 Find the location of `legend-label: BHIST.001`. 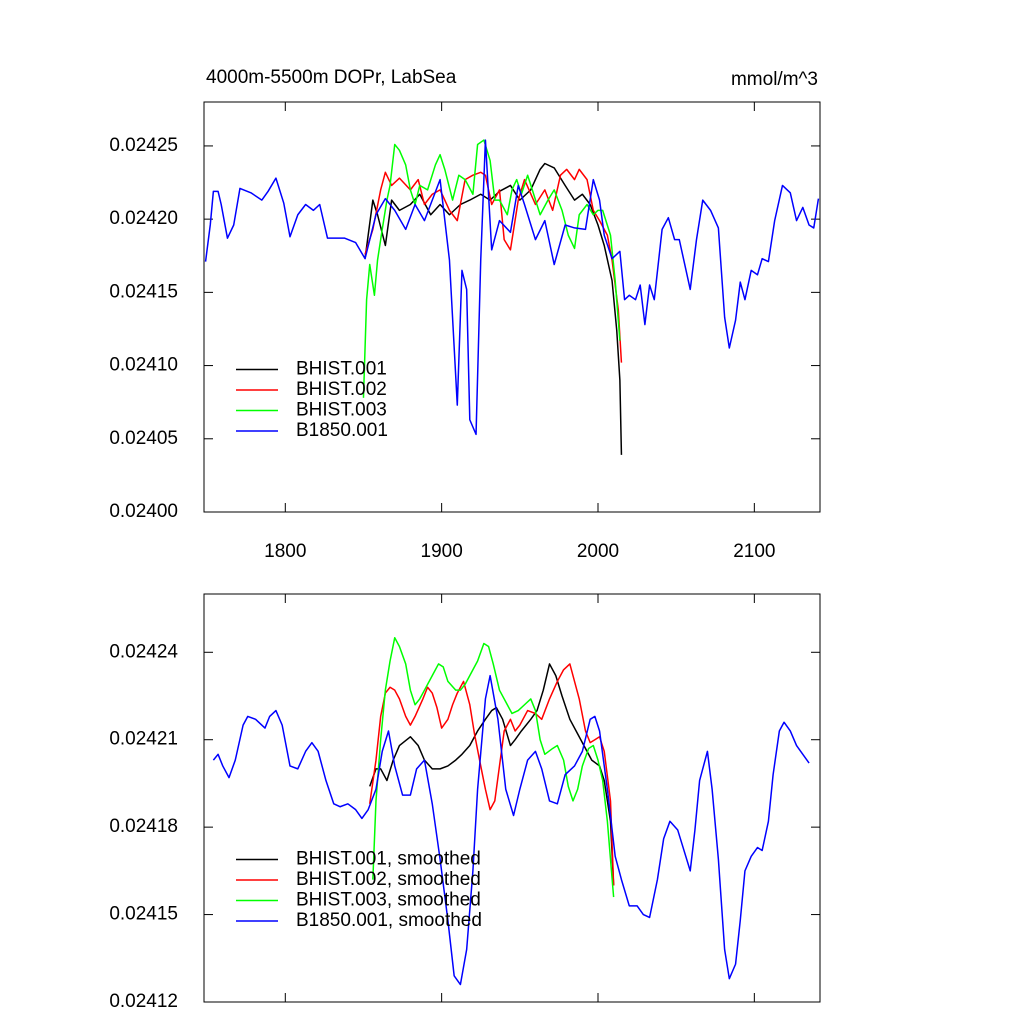

legend-label: BHIST.001 is located at coordinates (341, 369).